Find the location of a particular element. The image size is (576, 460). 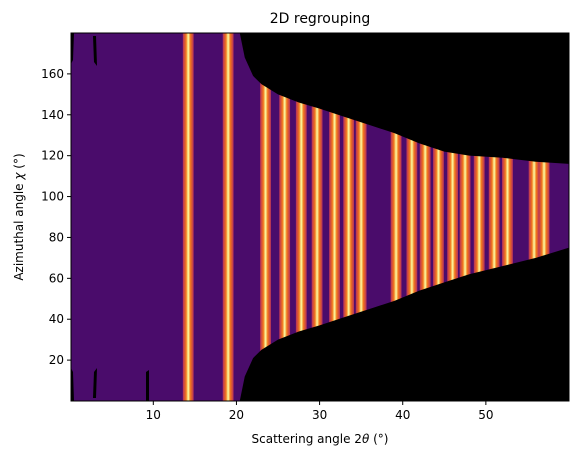

y-tick-label: 40 is located at coordinates (56, 319).